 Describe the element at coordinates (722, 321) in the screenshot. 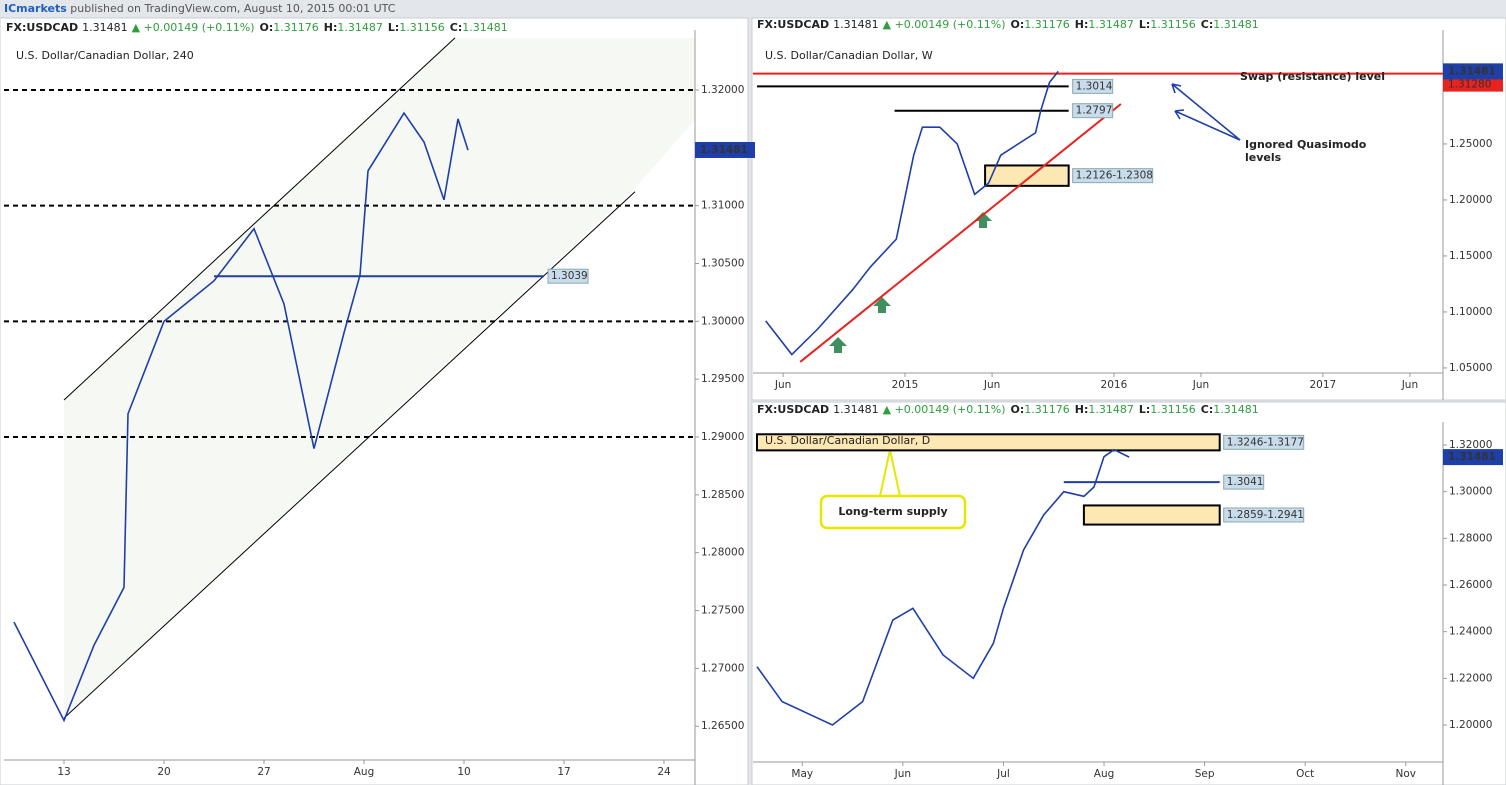

I see `y-tick-label: 1.30000` at that location.